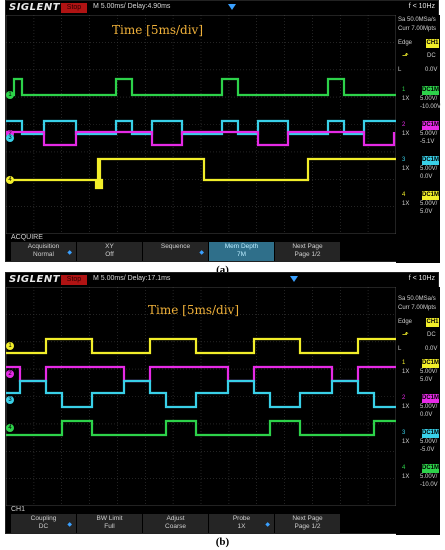  Describe the element at coordinates (417, 299) in the screenshot. I see `sample-rate: Sa 50.0MSa/s` at that location.